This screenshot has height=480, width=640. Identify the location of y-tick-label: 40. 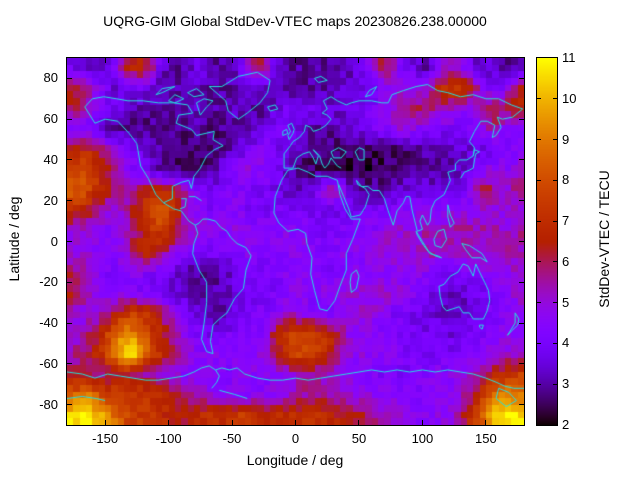
(50, 159).